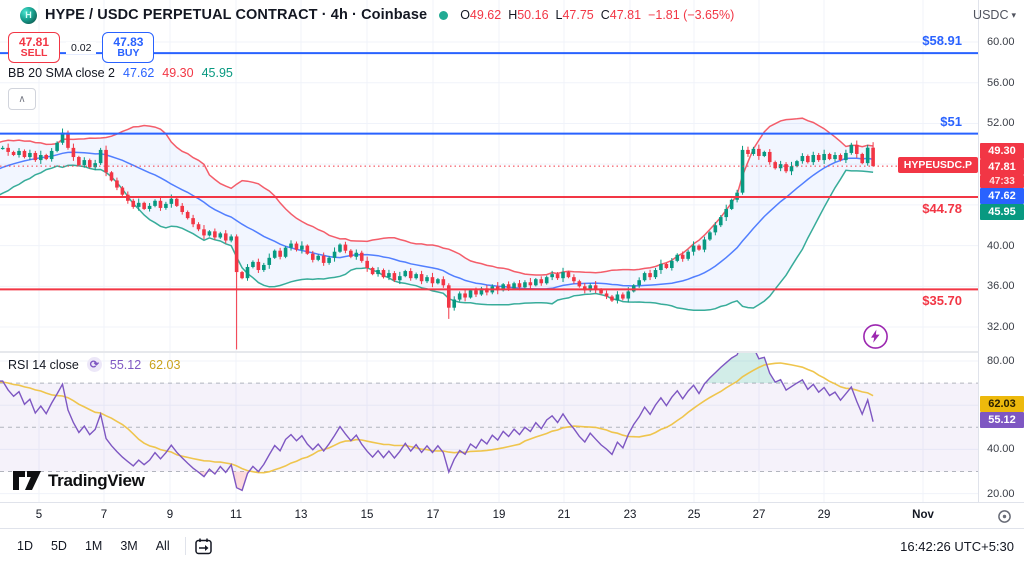 Image resolution: width=1024 pixels, height=563 pixels. I want to click on bb-basis-value: 47.62, so click(139, 73).